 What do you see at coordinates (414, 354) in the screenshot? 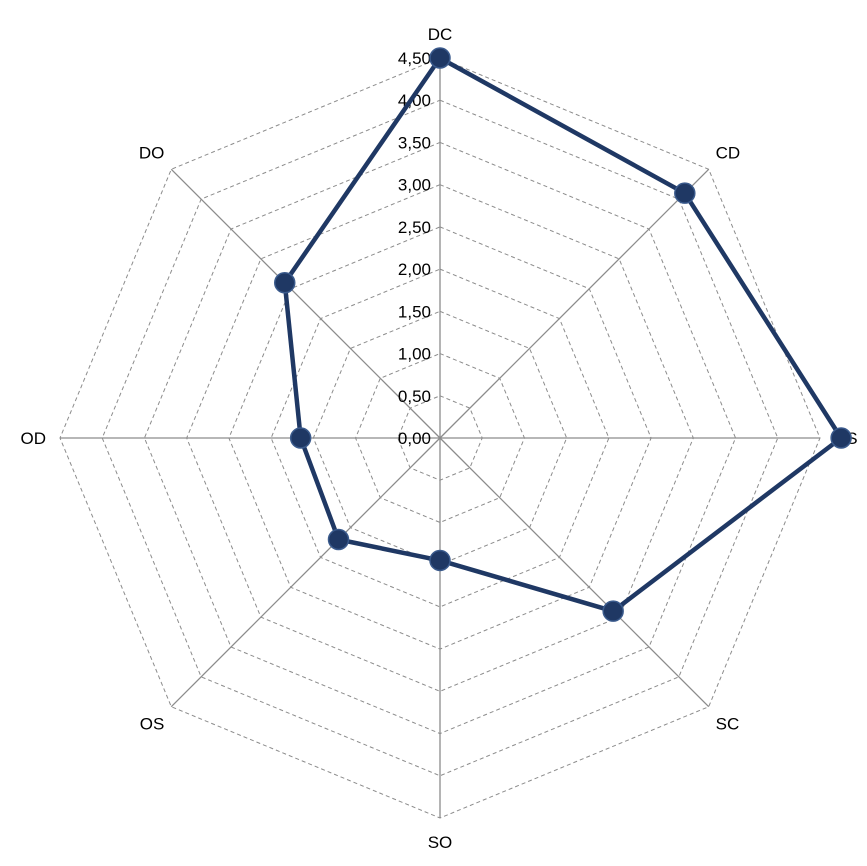
I see `r-tick-label: 1,00` at bounding box center [414, 354].